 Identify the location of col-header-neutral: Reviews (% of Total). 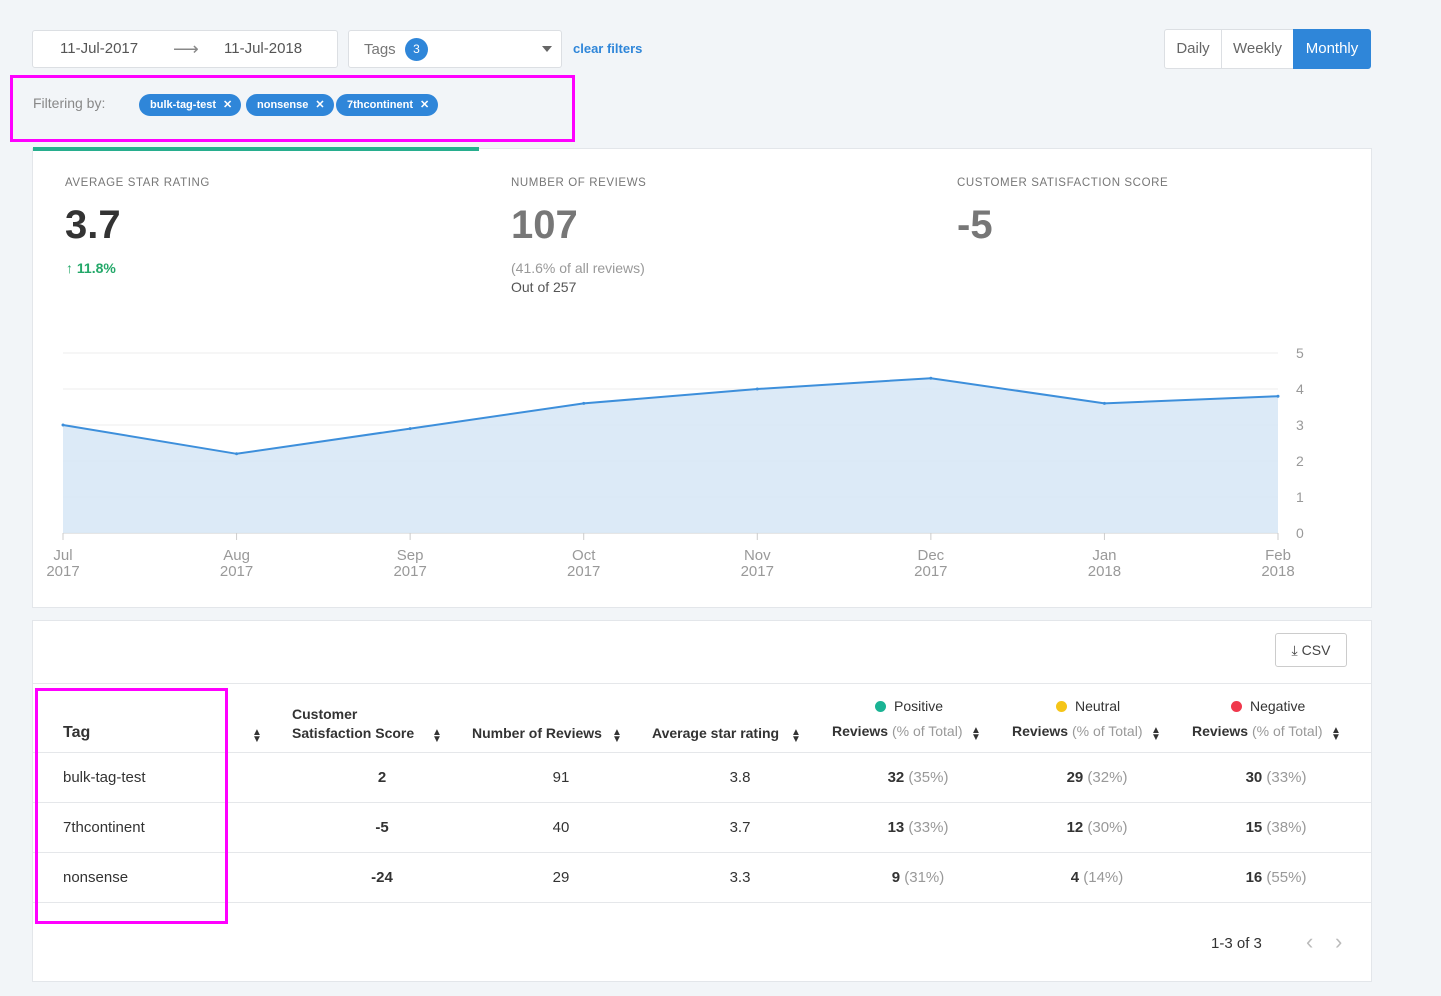
(1077, 731).